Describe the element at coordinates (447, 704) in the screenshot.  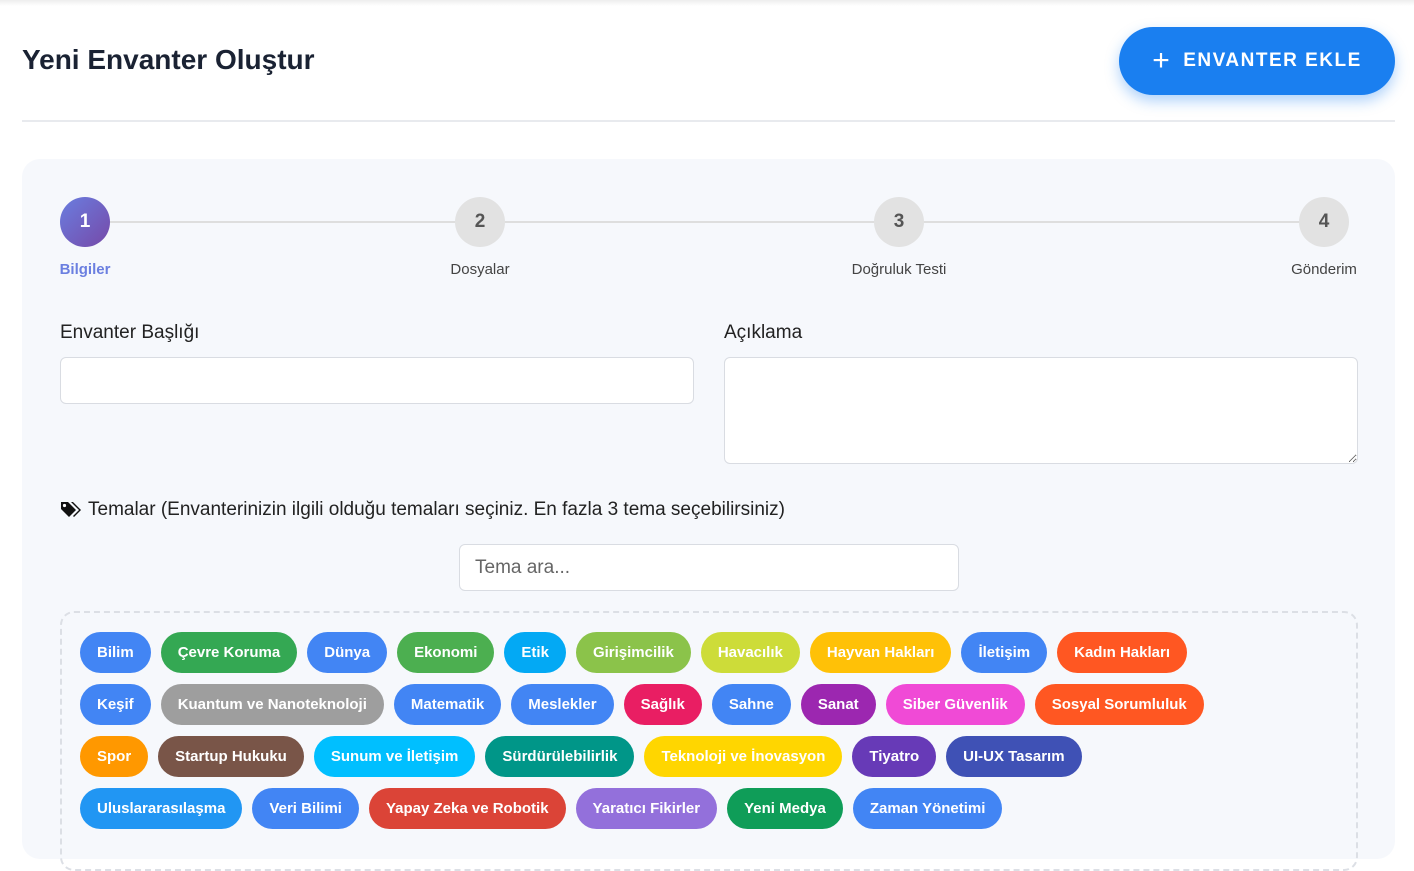
I see `theme-tag: Matematik` at that location.